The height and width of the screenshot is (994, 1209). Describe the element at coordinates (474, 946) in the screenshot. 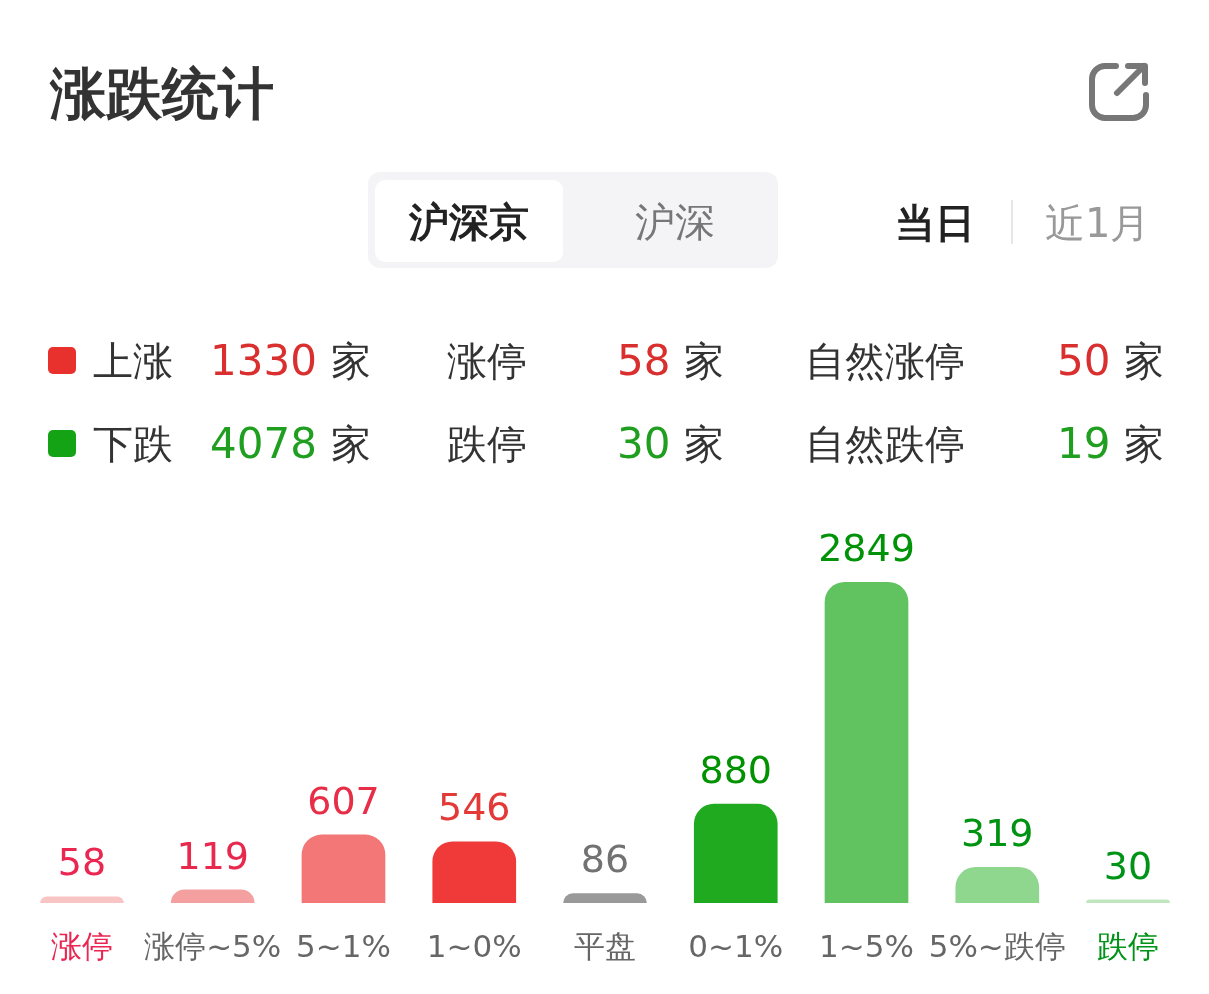

I see `x-tick-label: 1~0%` at that location.